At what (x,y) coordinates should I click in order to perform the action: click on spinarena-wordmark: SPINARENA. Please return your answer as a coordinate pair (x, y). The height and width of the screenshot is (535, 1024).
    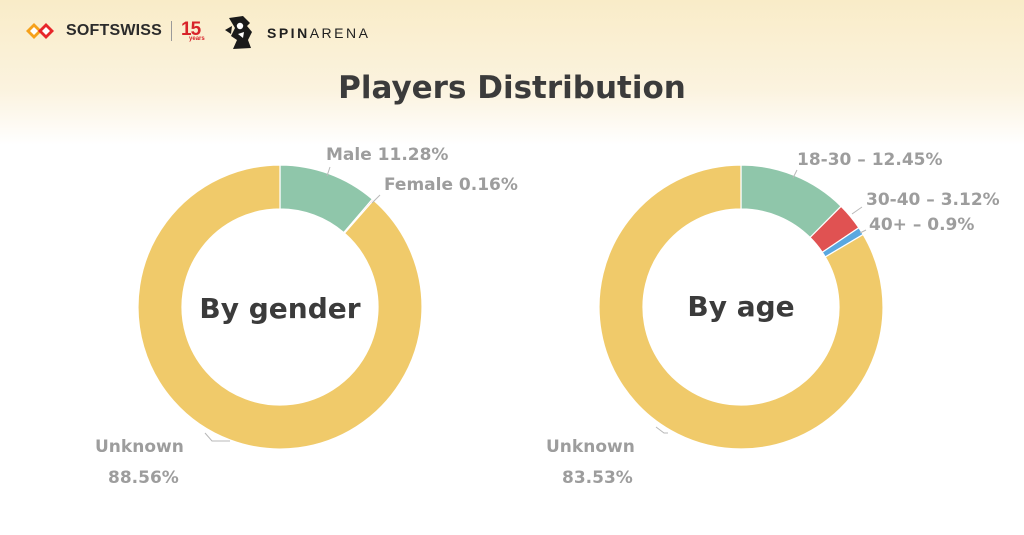
    Looking at the image, I should click on (318, 33).